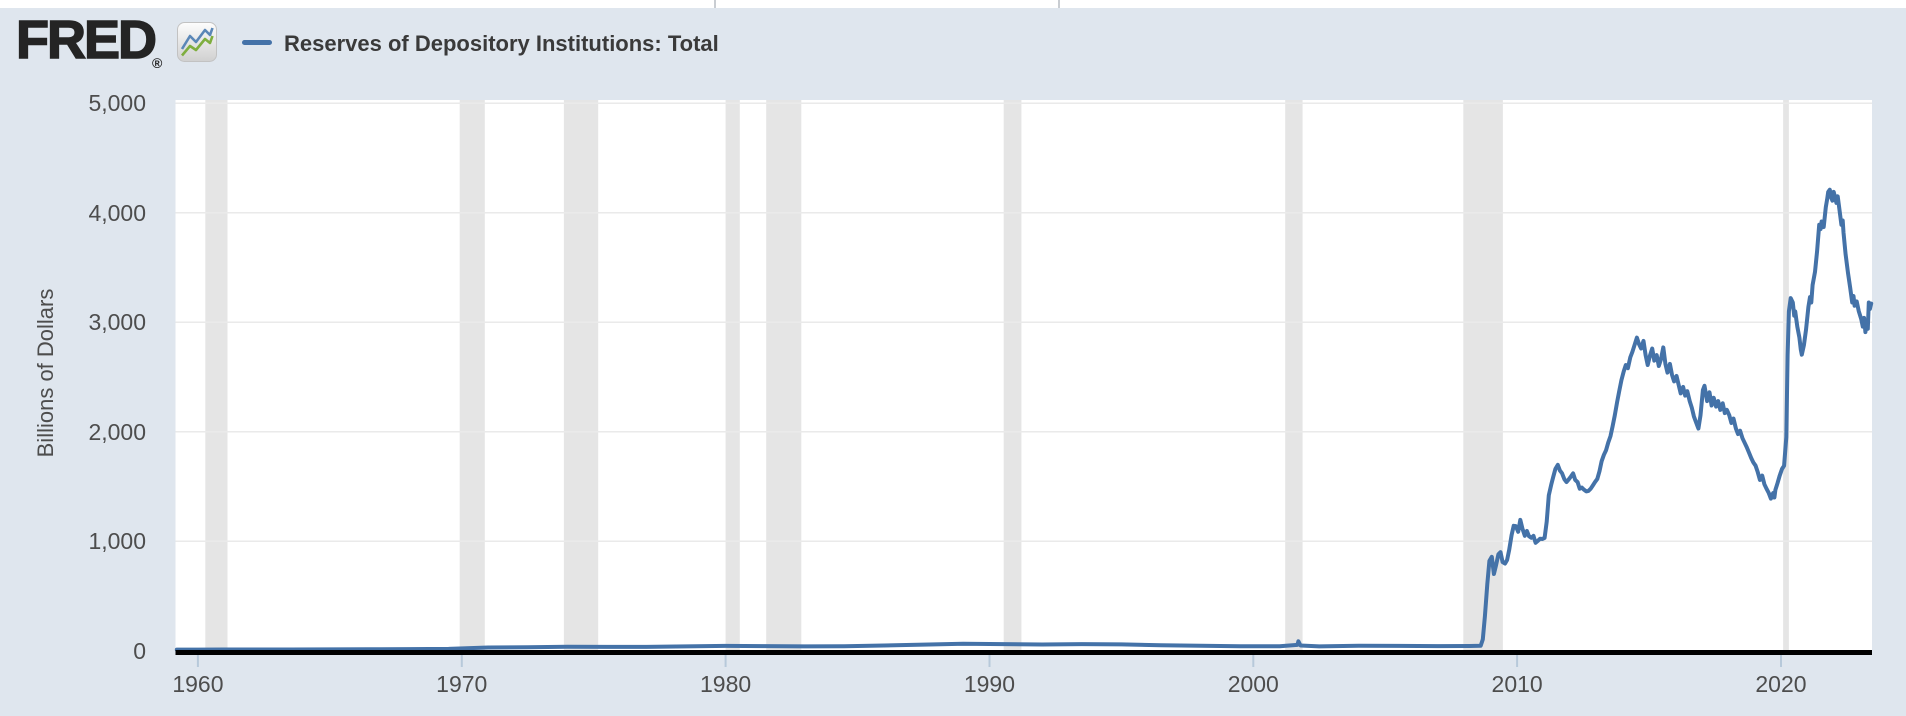 The width and height of the screenshot is (1906, 716). I want to click on top-edge-strip, so click(953, 4).